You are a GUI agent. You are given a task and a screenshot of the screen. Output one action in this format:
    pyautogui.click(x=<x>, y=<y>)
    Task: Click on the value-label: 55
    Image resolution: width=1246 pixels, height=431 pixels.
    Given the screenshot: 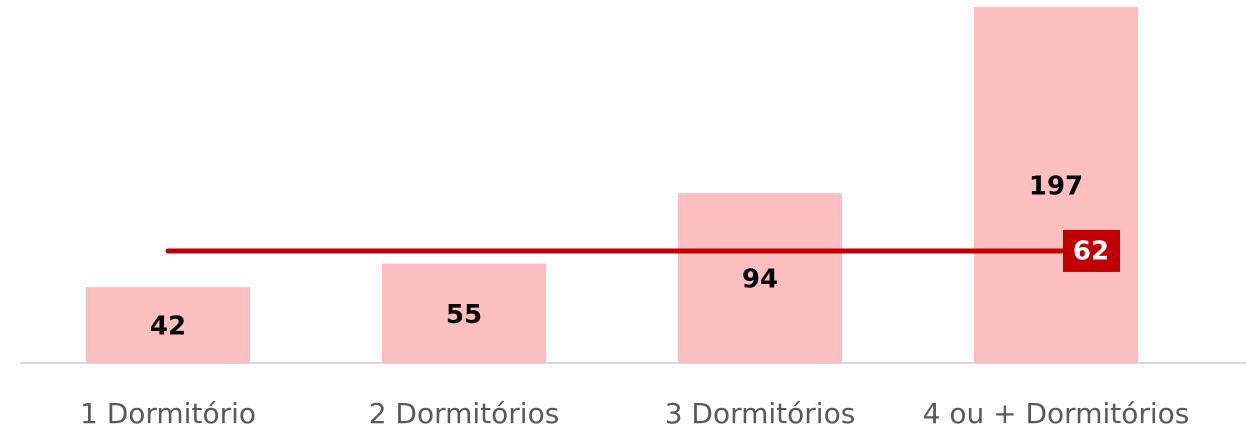 What is the action you would take?
    pyautogui.click(x=464, y=315)
    